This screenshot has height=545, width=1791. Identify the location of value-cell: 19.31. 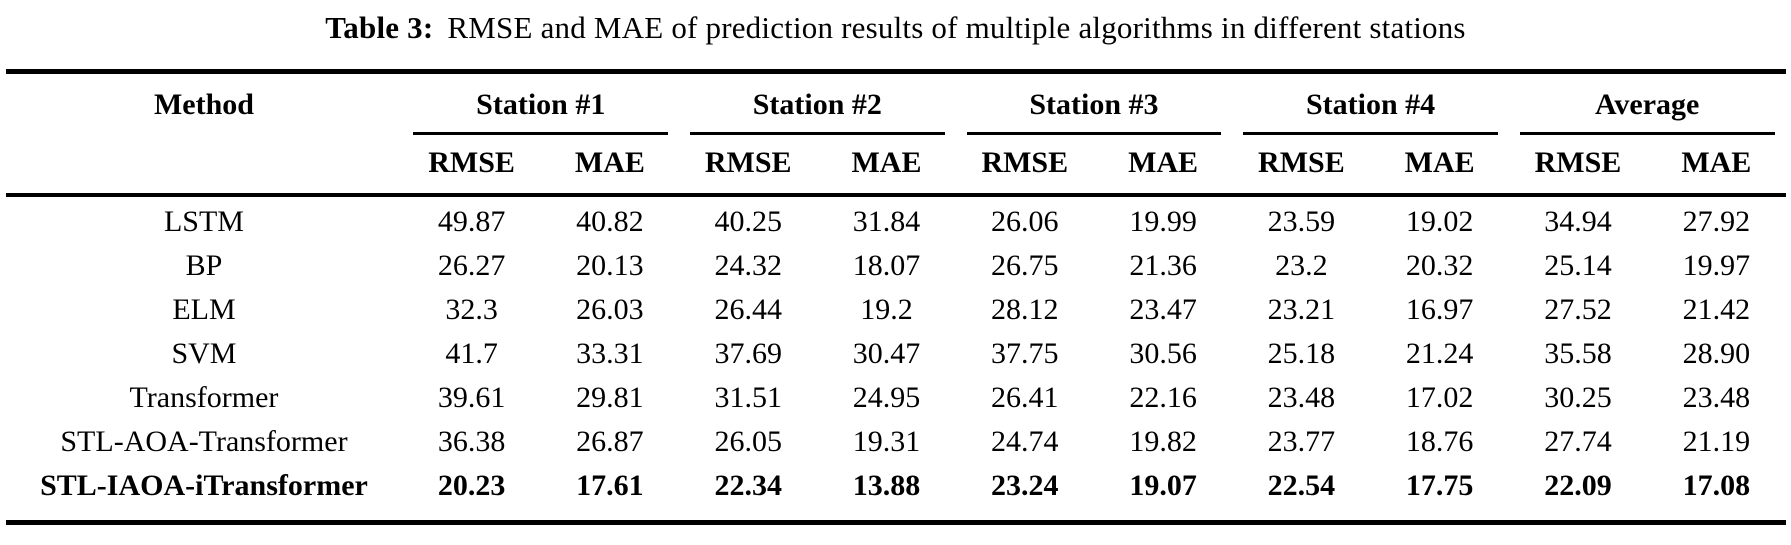
(886, 441).